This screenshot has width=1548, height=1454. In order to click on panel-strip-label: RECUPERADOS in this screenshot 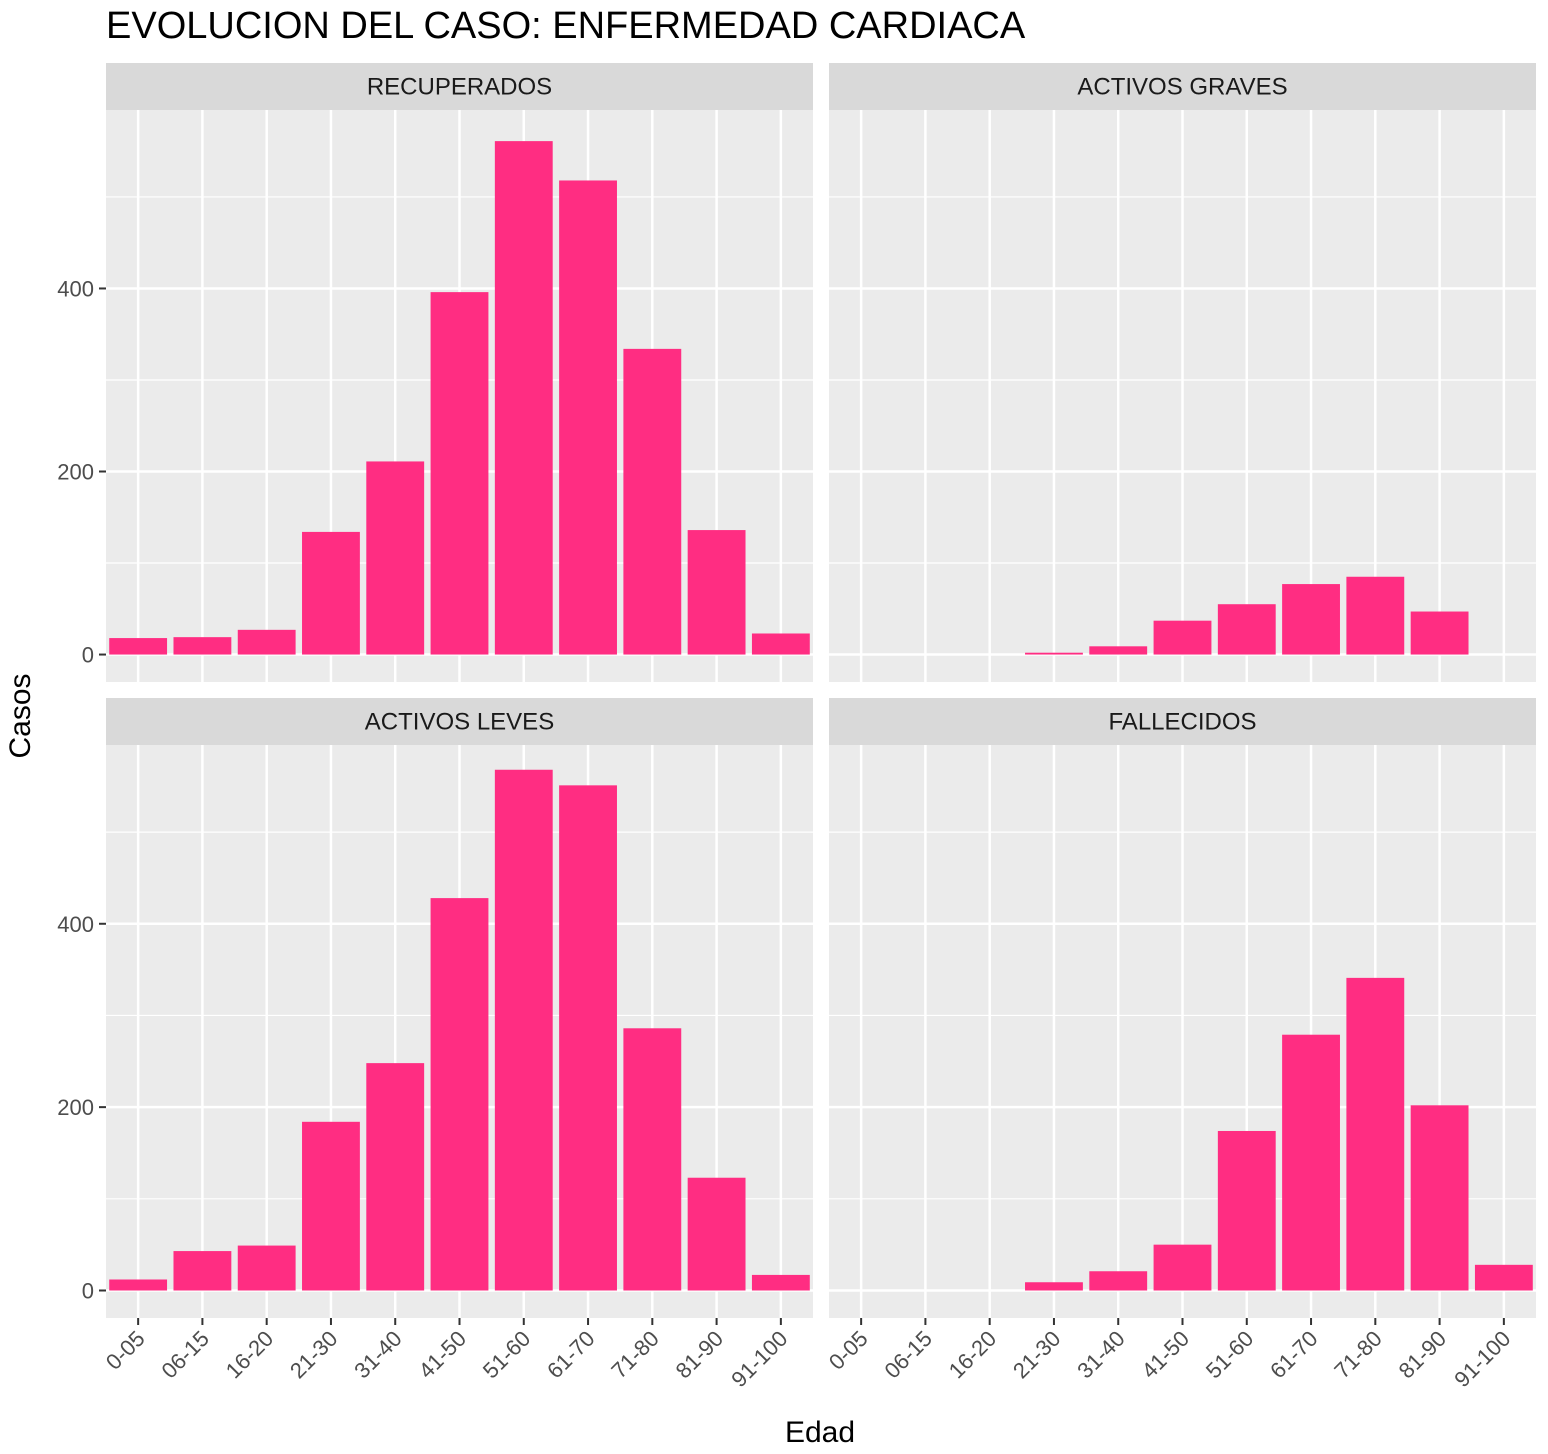, I will do `click(459, 87)`.